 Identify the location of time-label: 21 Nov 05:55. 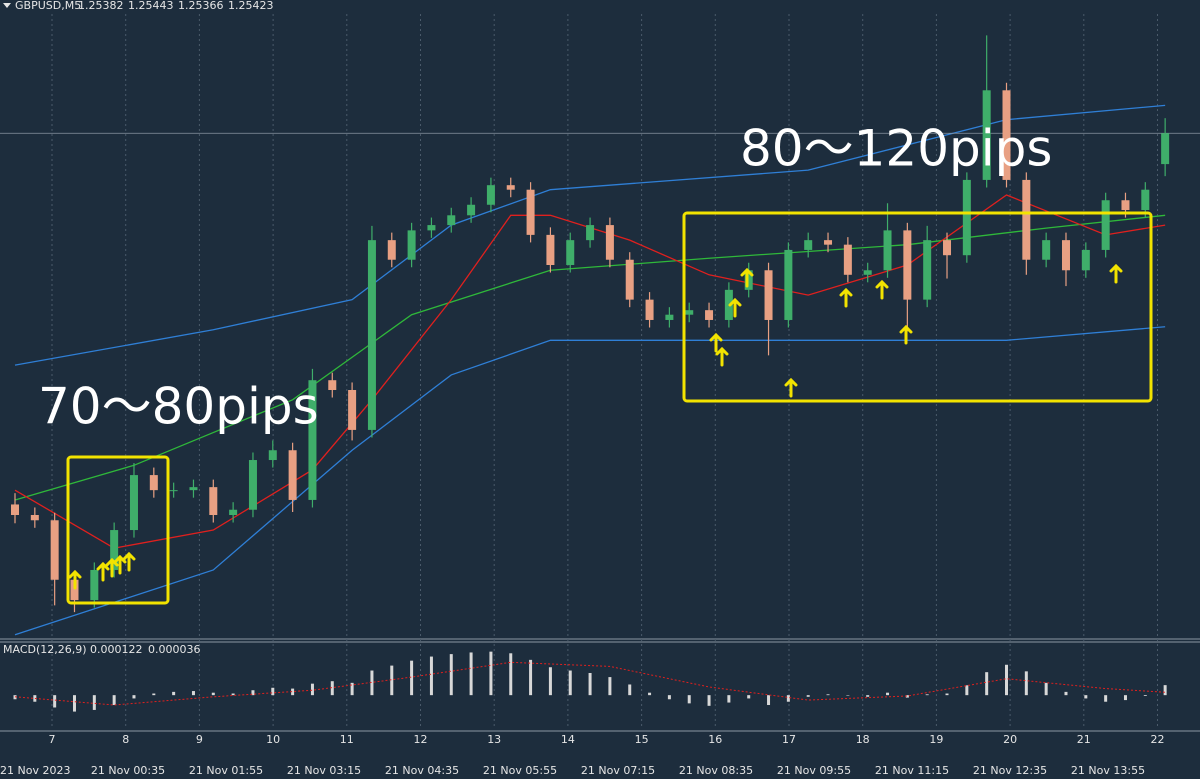
(520, 770).